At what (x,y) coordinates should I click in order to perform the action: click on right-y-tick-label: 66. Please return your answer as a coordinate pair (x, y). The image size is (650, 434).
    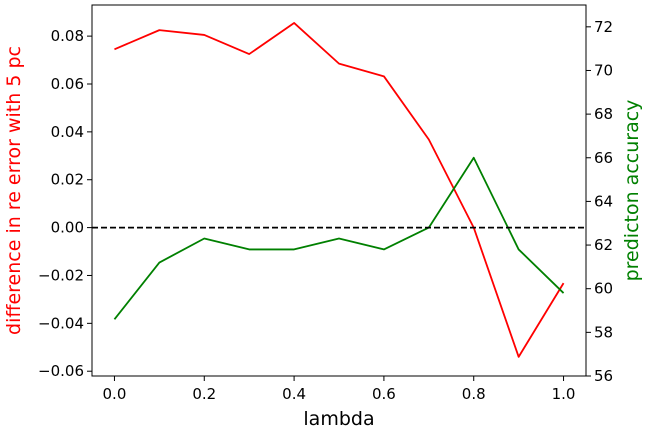
    Looking at the image, I should click on (603, 158).